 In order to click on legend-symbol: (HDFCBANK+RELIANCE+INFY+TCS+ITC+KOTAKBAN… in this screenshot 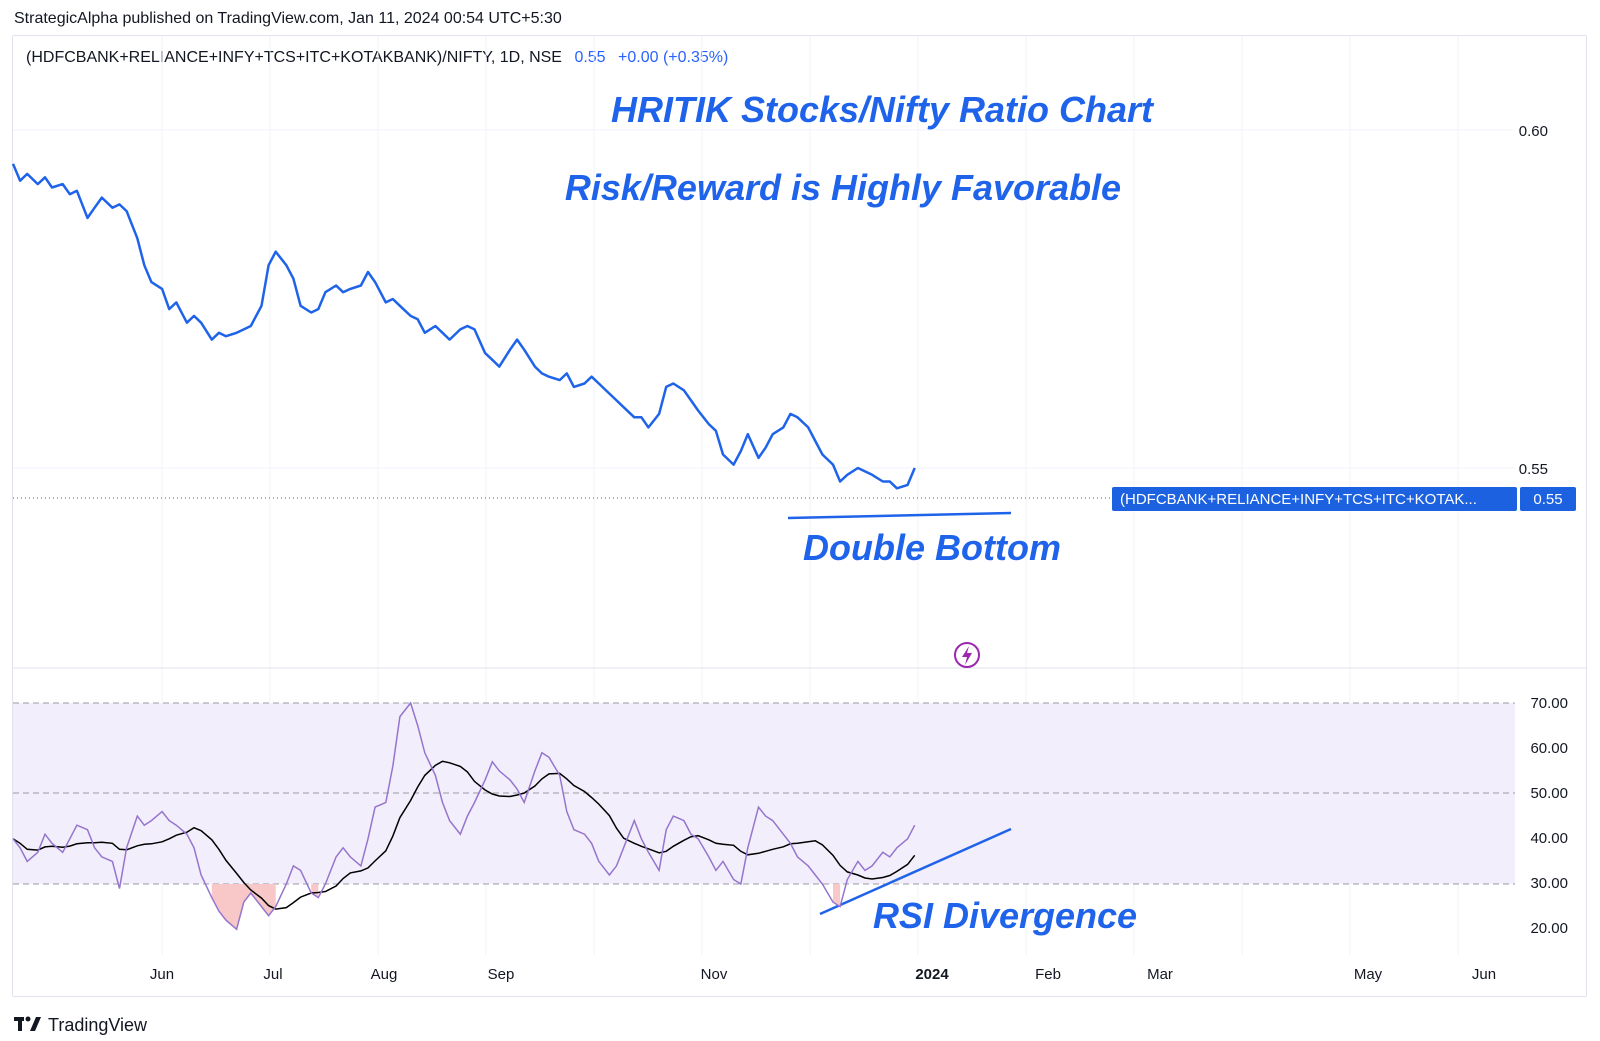, I will do `click(294, 57)`.